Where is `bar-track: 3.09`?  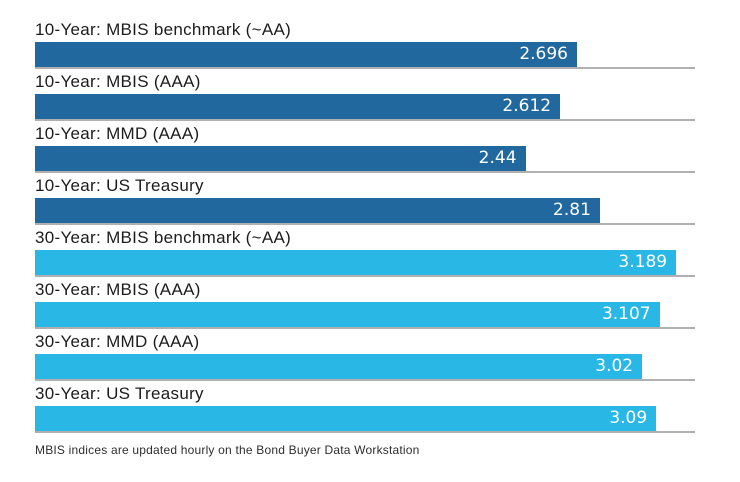
bar-track: 3.09 is located at coordinates (365, 419).